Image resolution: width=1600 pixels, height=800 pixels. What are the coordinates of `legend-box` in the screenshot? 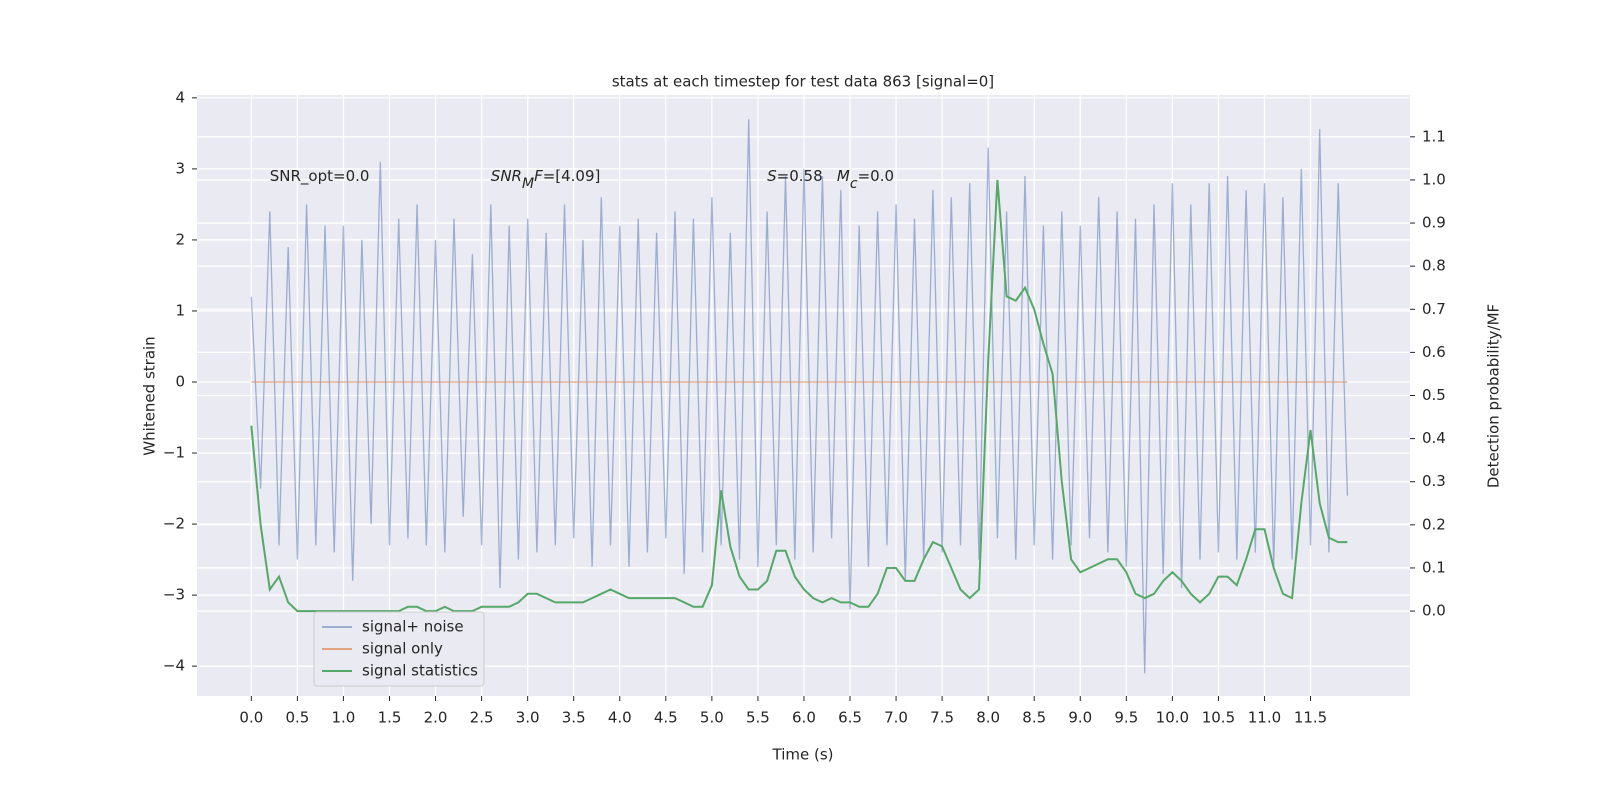 It's located at (399, 649).